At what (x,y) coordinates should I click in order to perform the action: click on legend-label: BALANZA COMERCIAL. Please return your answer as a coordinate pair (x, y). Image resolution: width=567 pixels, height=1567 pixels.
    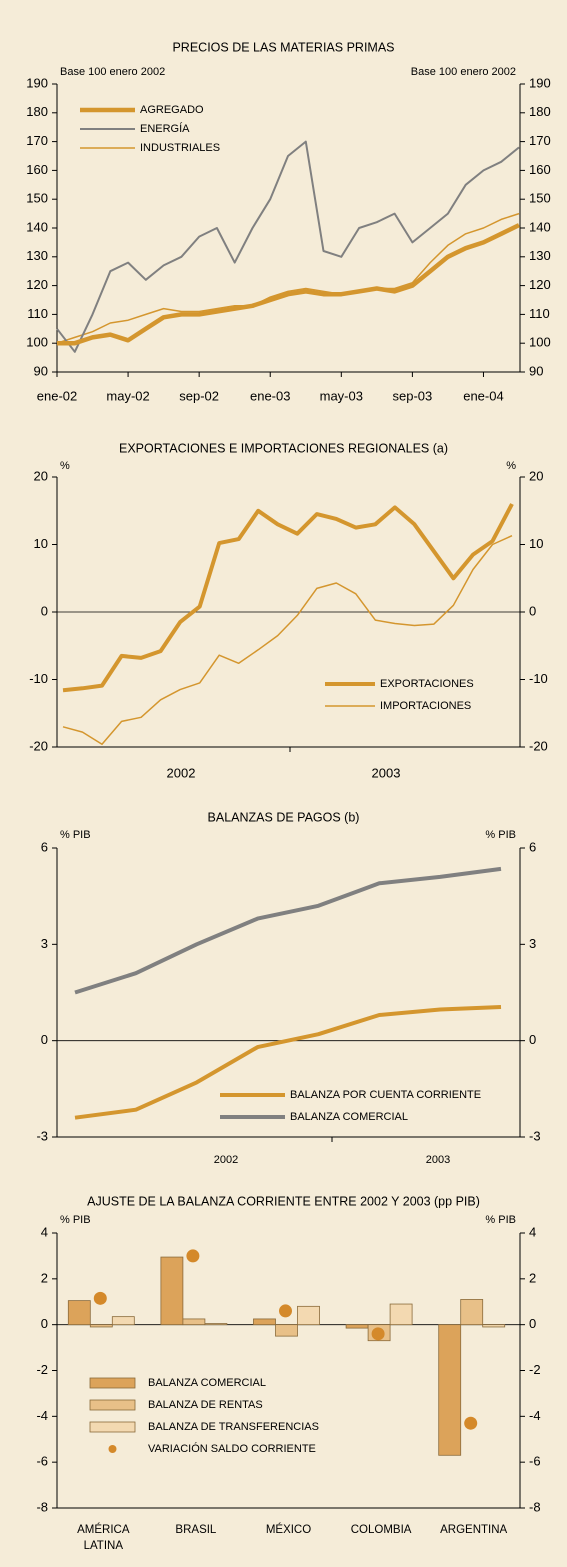
    Looking at the image, I should click on (349, 1117).